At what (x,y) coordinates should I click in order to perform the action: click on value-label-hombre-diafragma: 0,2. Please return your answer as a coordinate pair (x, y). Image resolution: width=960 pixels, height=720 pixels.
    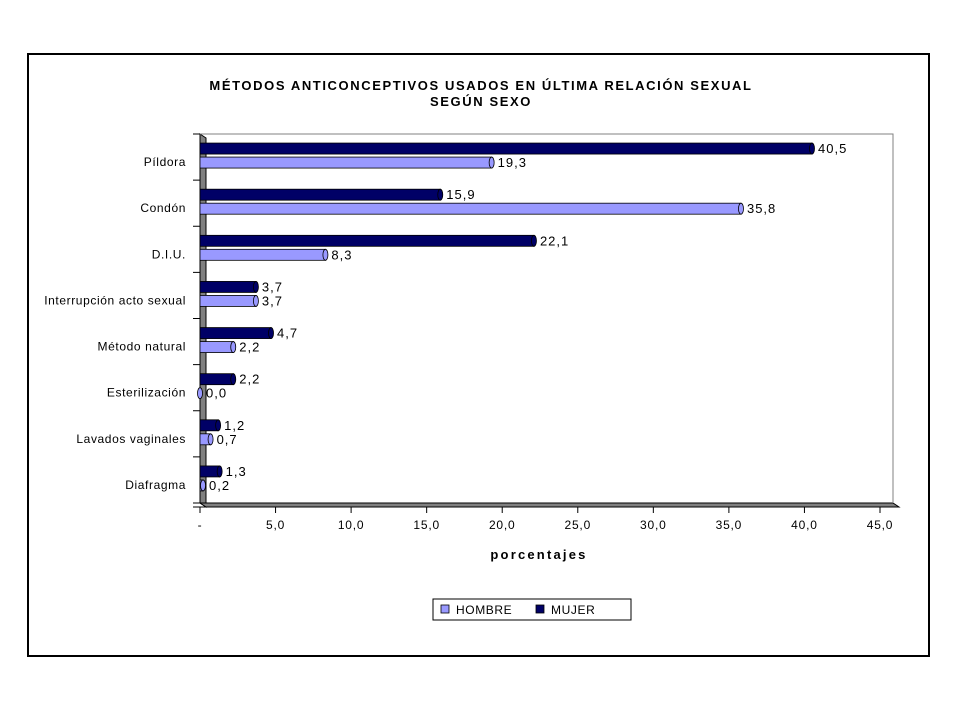
    Looking at the image, I should click on (219, 485).